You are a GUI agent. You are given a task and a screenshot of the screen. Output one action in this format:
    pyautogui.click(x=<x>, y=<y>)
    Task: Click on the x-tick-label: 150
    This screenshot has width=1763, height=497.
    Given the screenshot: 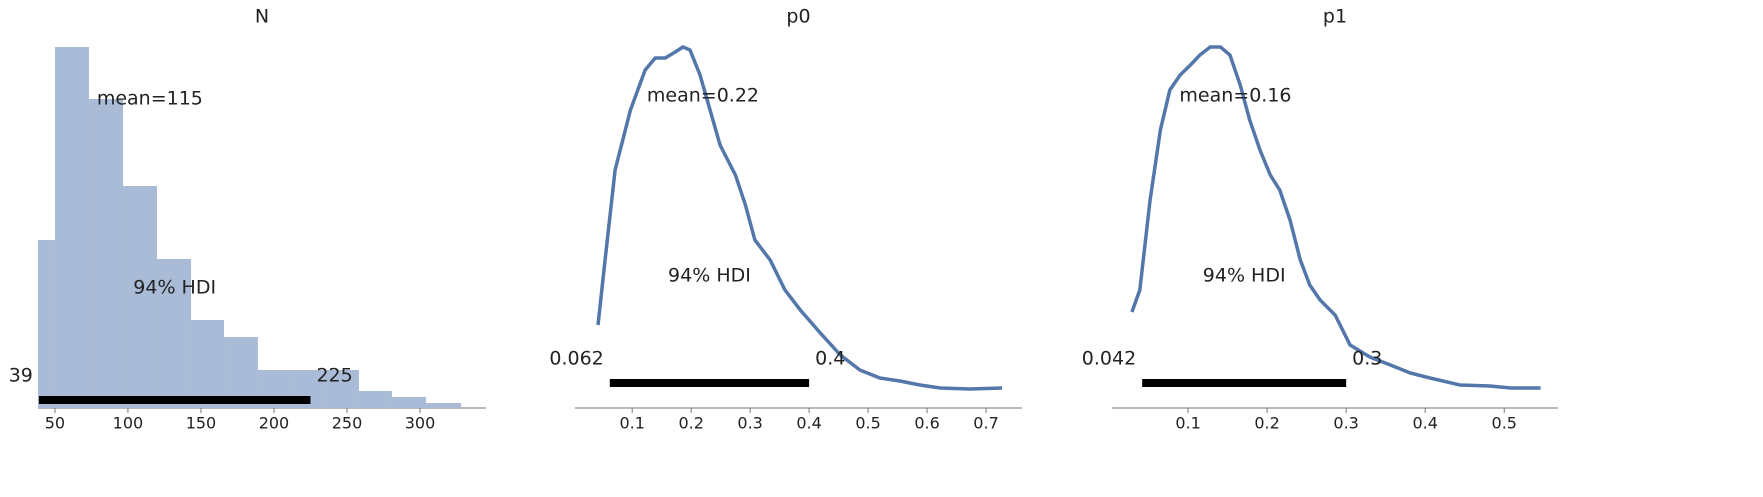 What is the action you would take?
    pyautogui.click(x=201, y=423)
    